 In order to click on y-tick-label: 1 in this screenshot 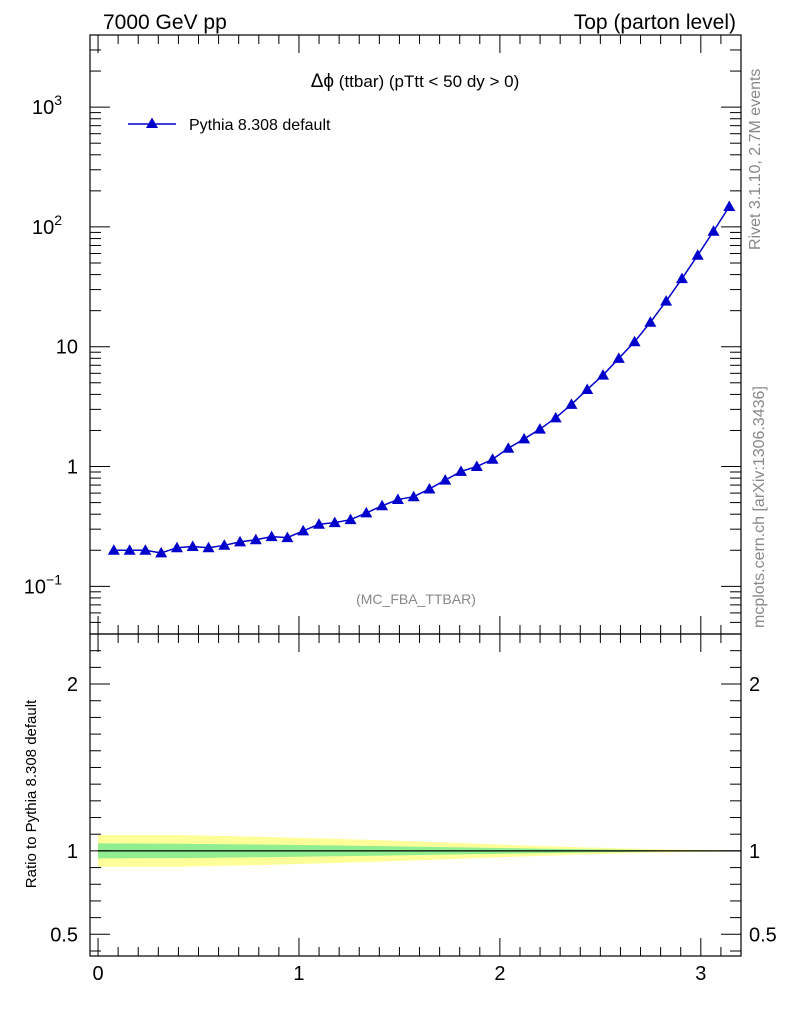, I will do `click(72, 468)`.